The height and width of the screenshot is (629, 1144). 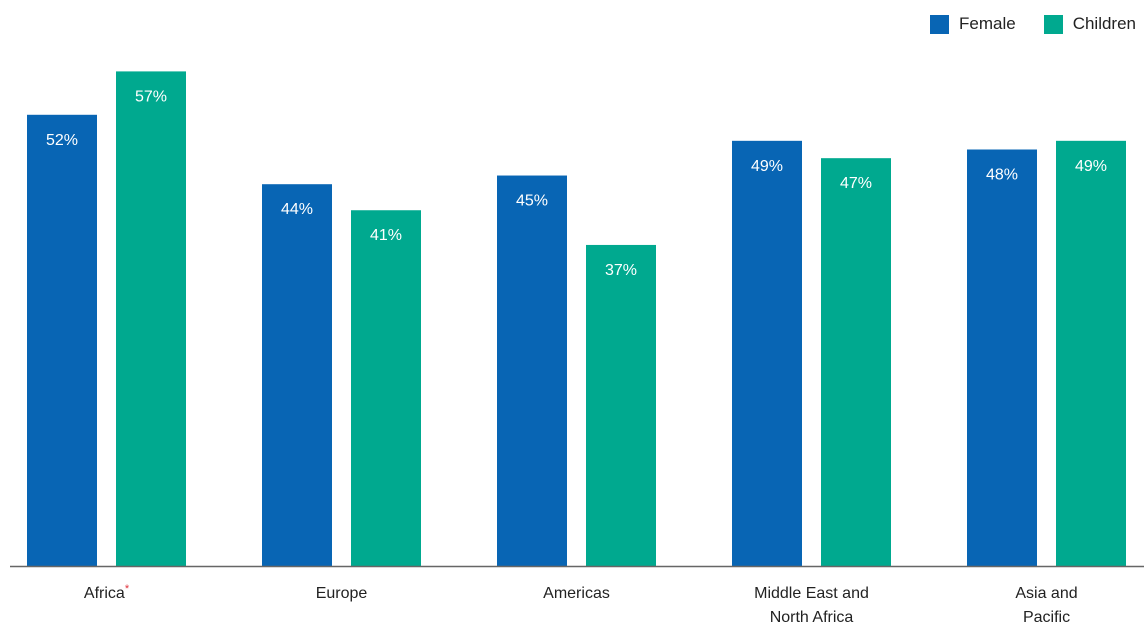 I want to click on legend-swatch-female, so click(x=939, y=24).